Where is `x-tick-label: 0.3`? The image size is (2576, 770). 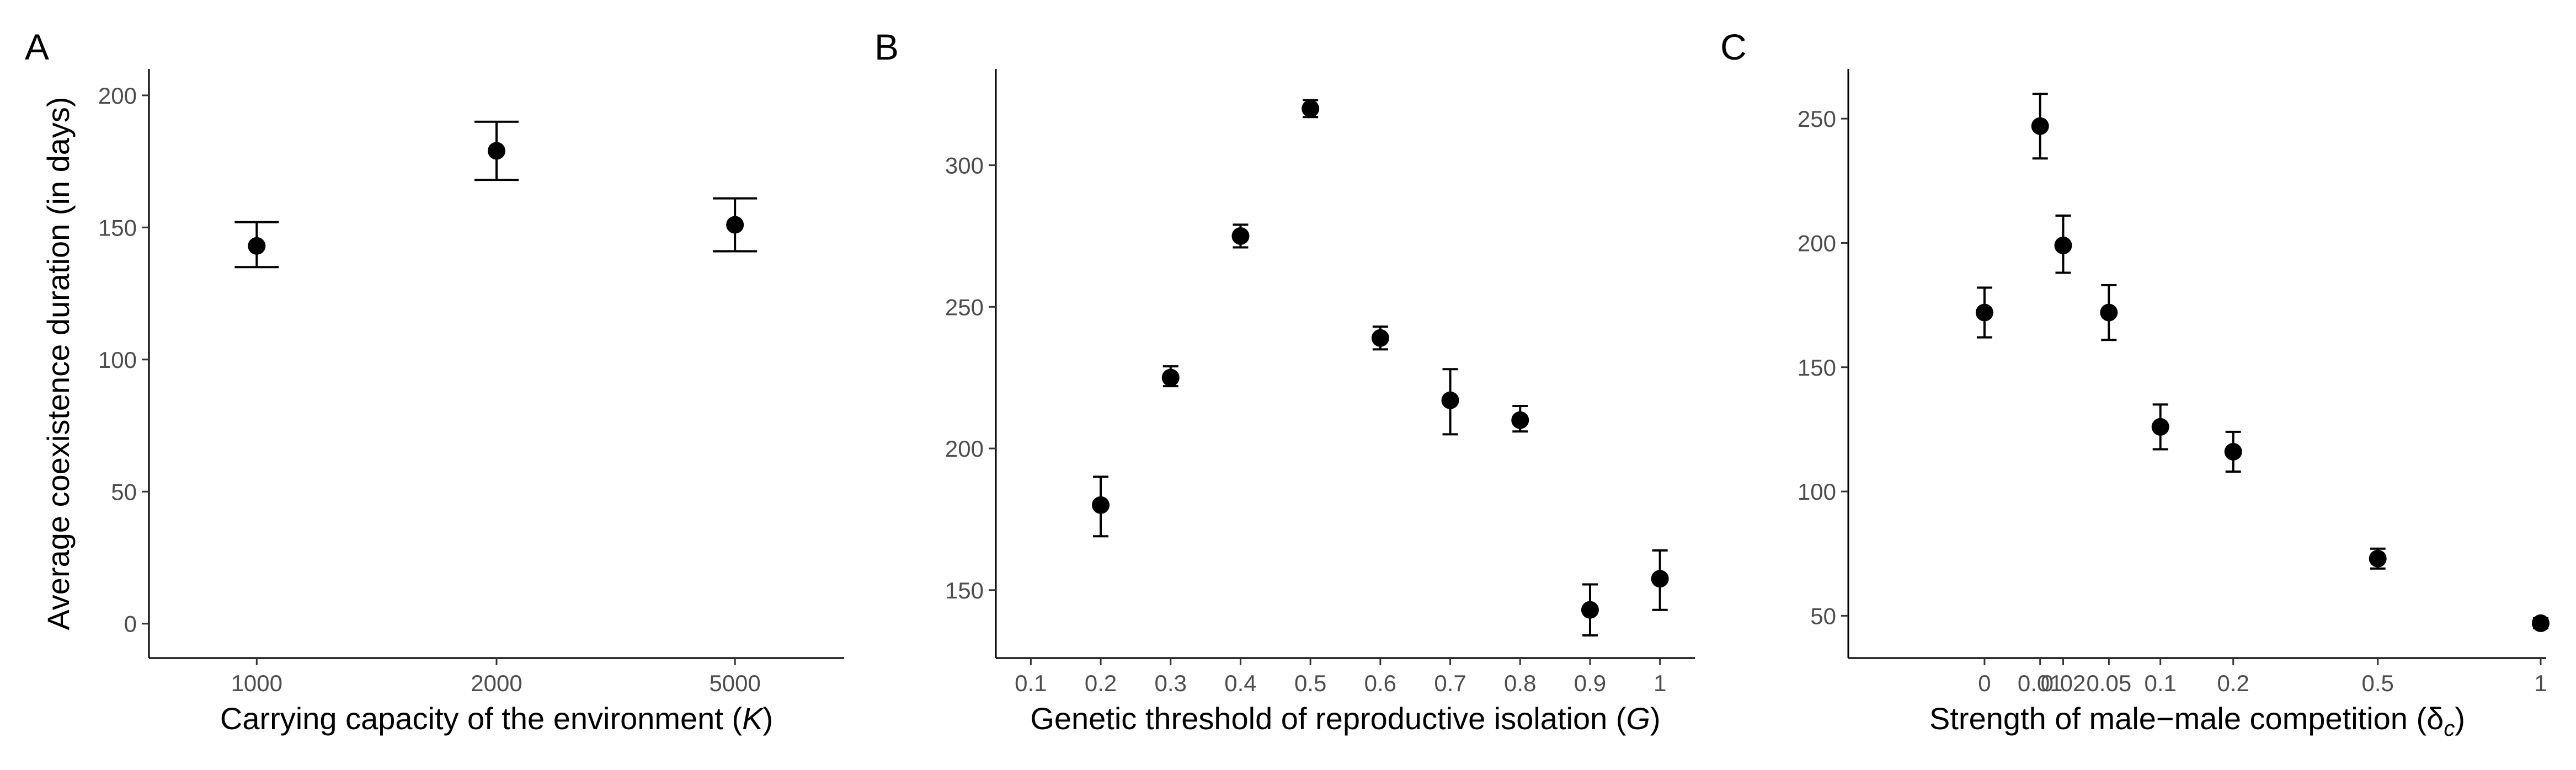 x-tick-label: 0.3 is located at coordinates (1171, 683).